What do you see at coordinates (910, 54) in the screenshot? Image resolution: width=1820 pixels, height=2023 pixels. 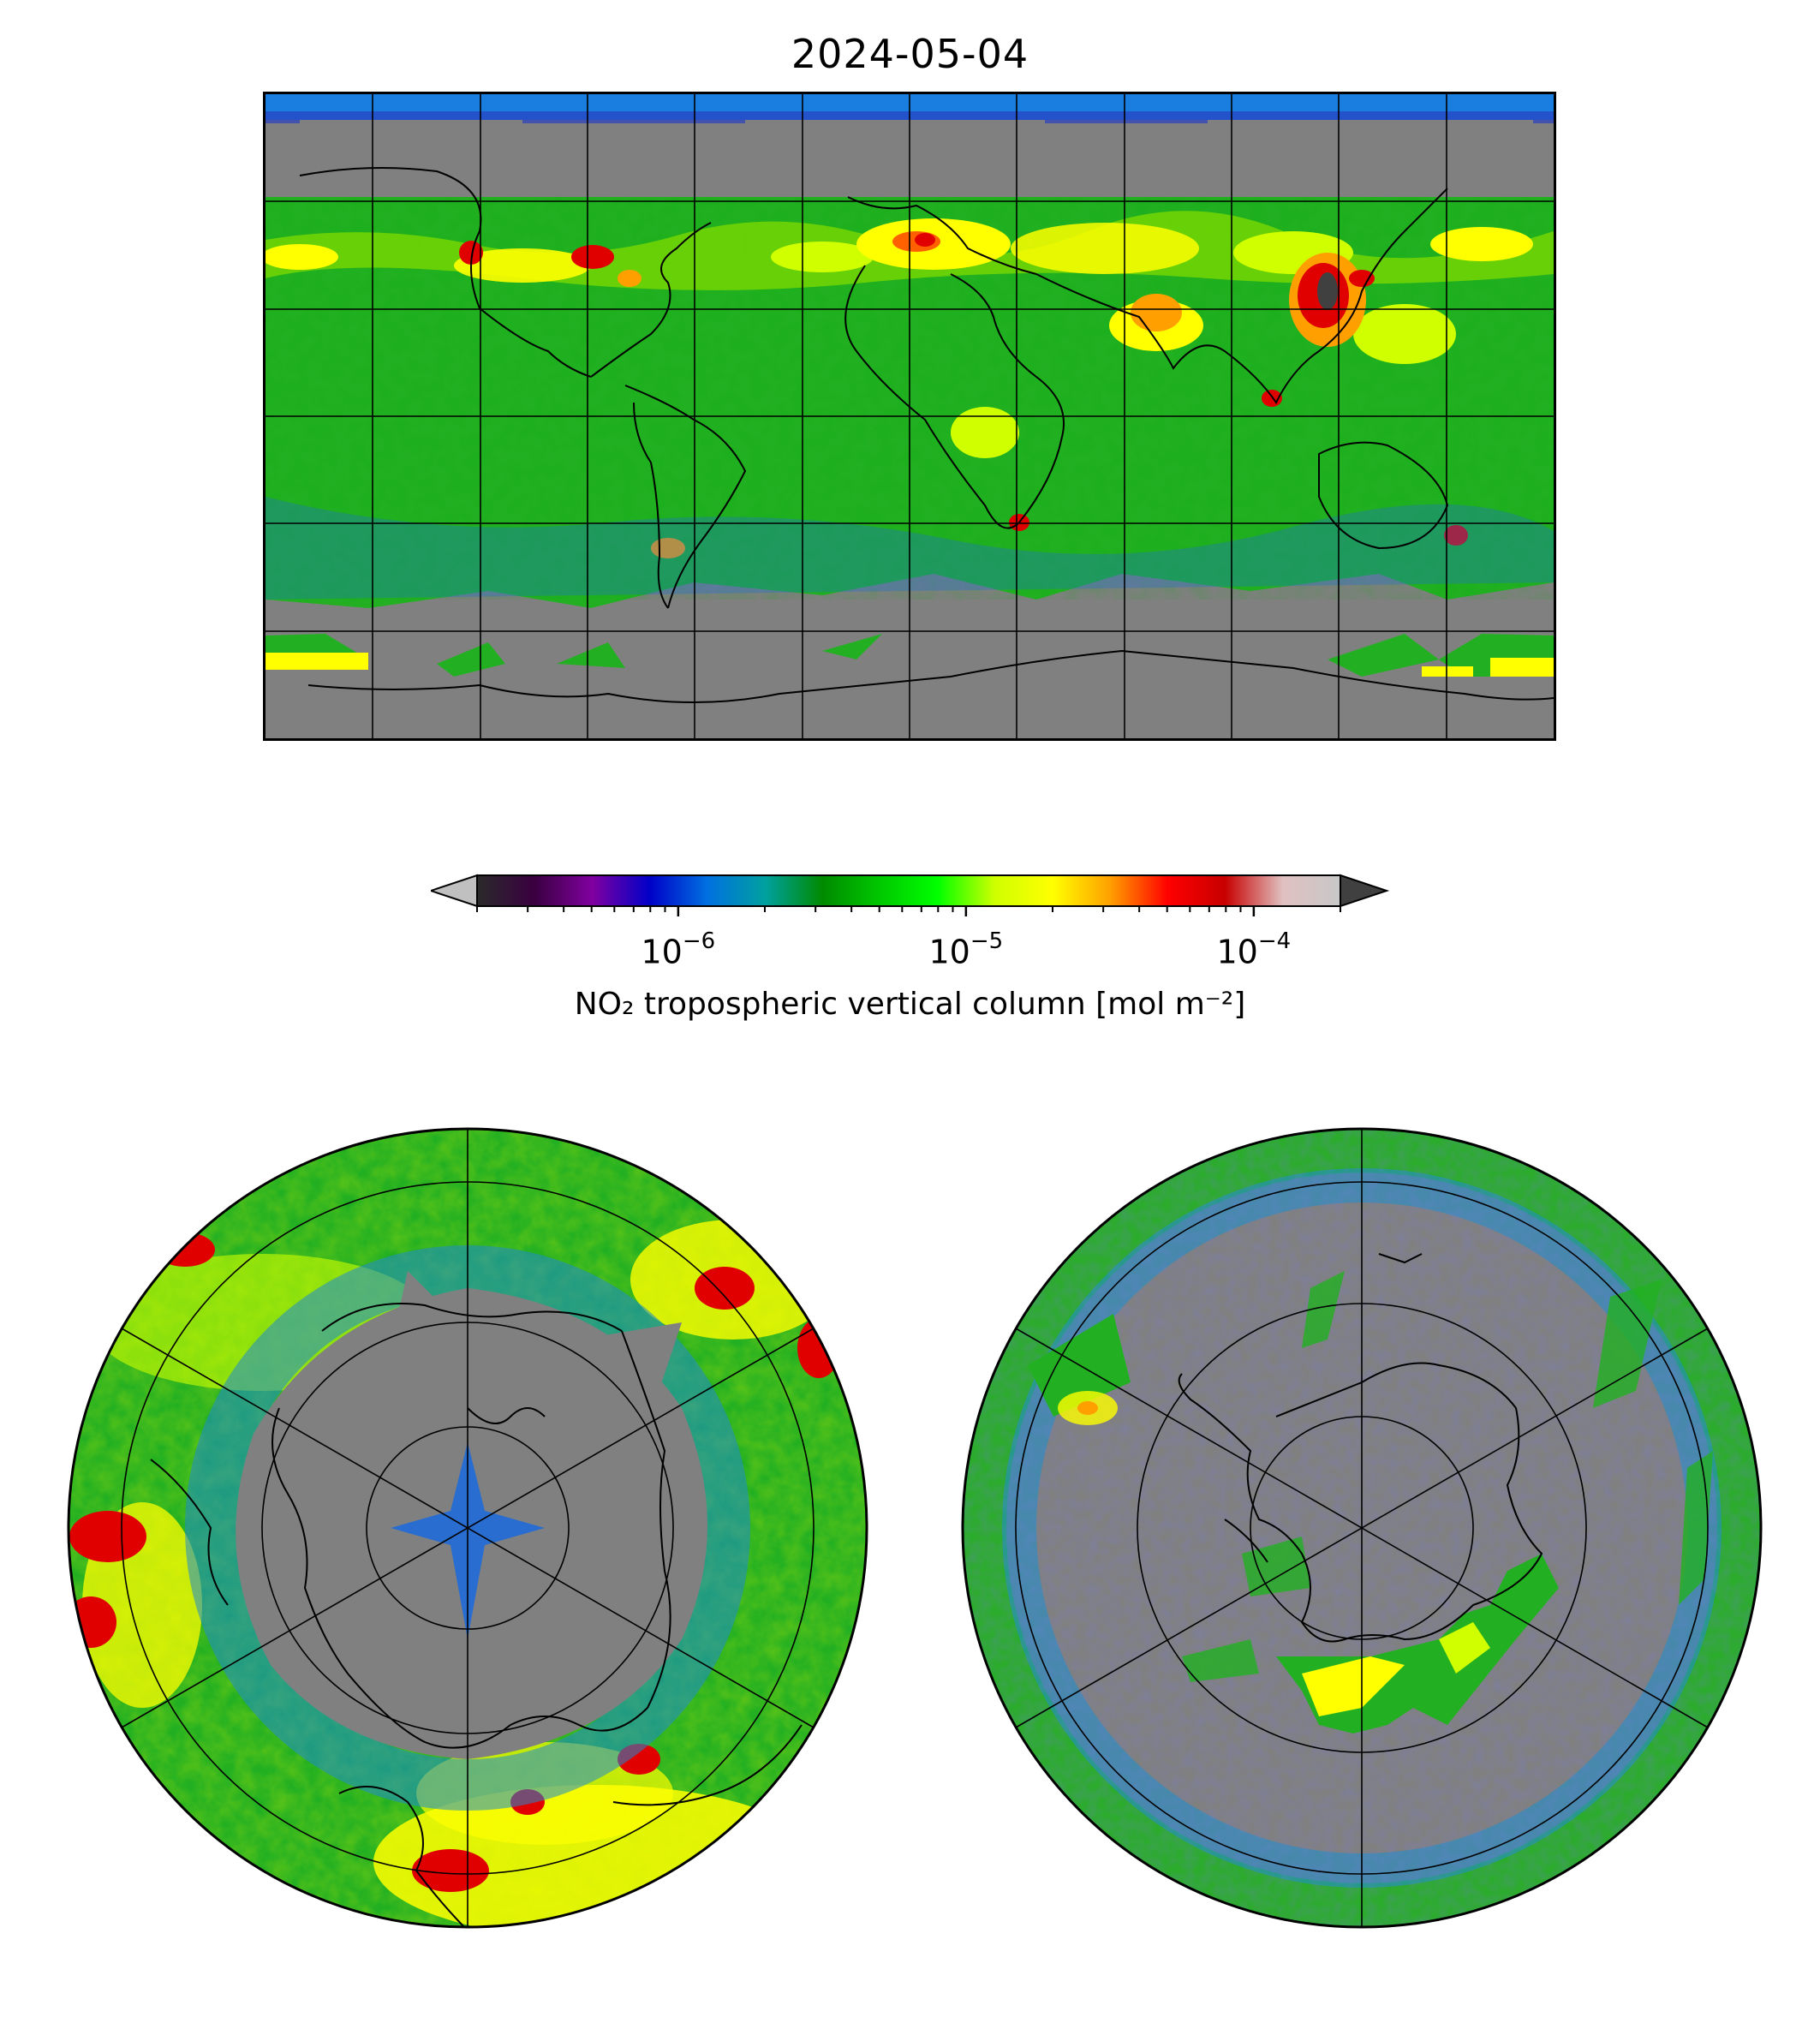 I see `map-title: 2024-05-04` at bounding box center [910, 54].